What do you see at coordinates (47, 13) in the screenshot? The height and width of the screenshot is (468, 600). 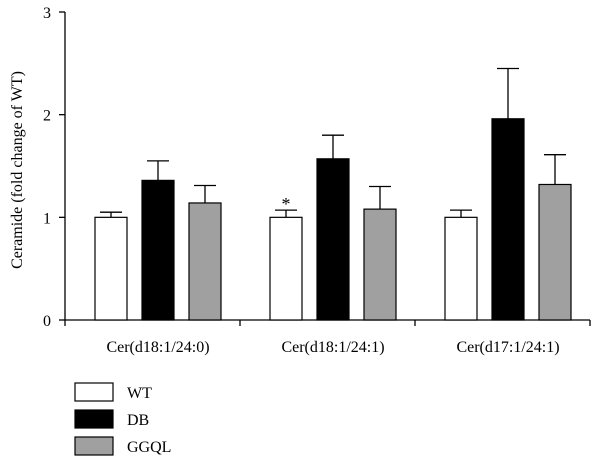 I see `y-tick-label: 3` at bounding box center [47, 13].